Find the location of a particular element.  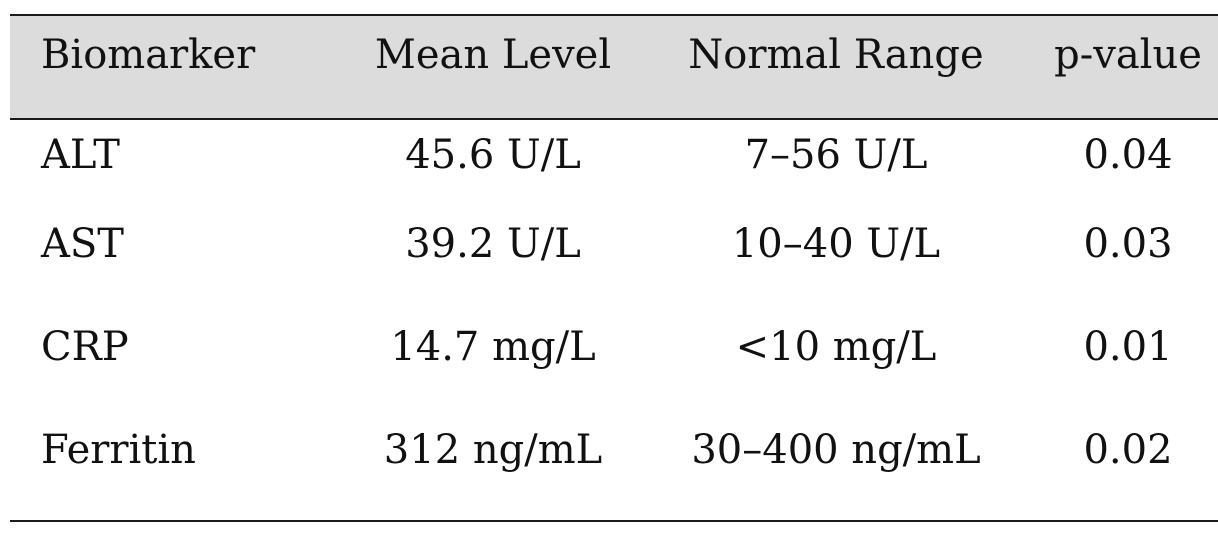

cell-normal-range: <10 mg/L is located at coordinates (836, 347).